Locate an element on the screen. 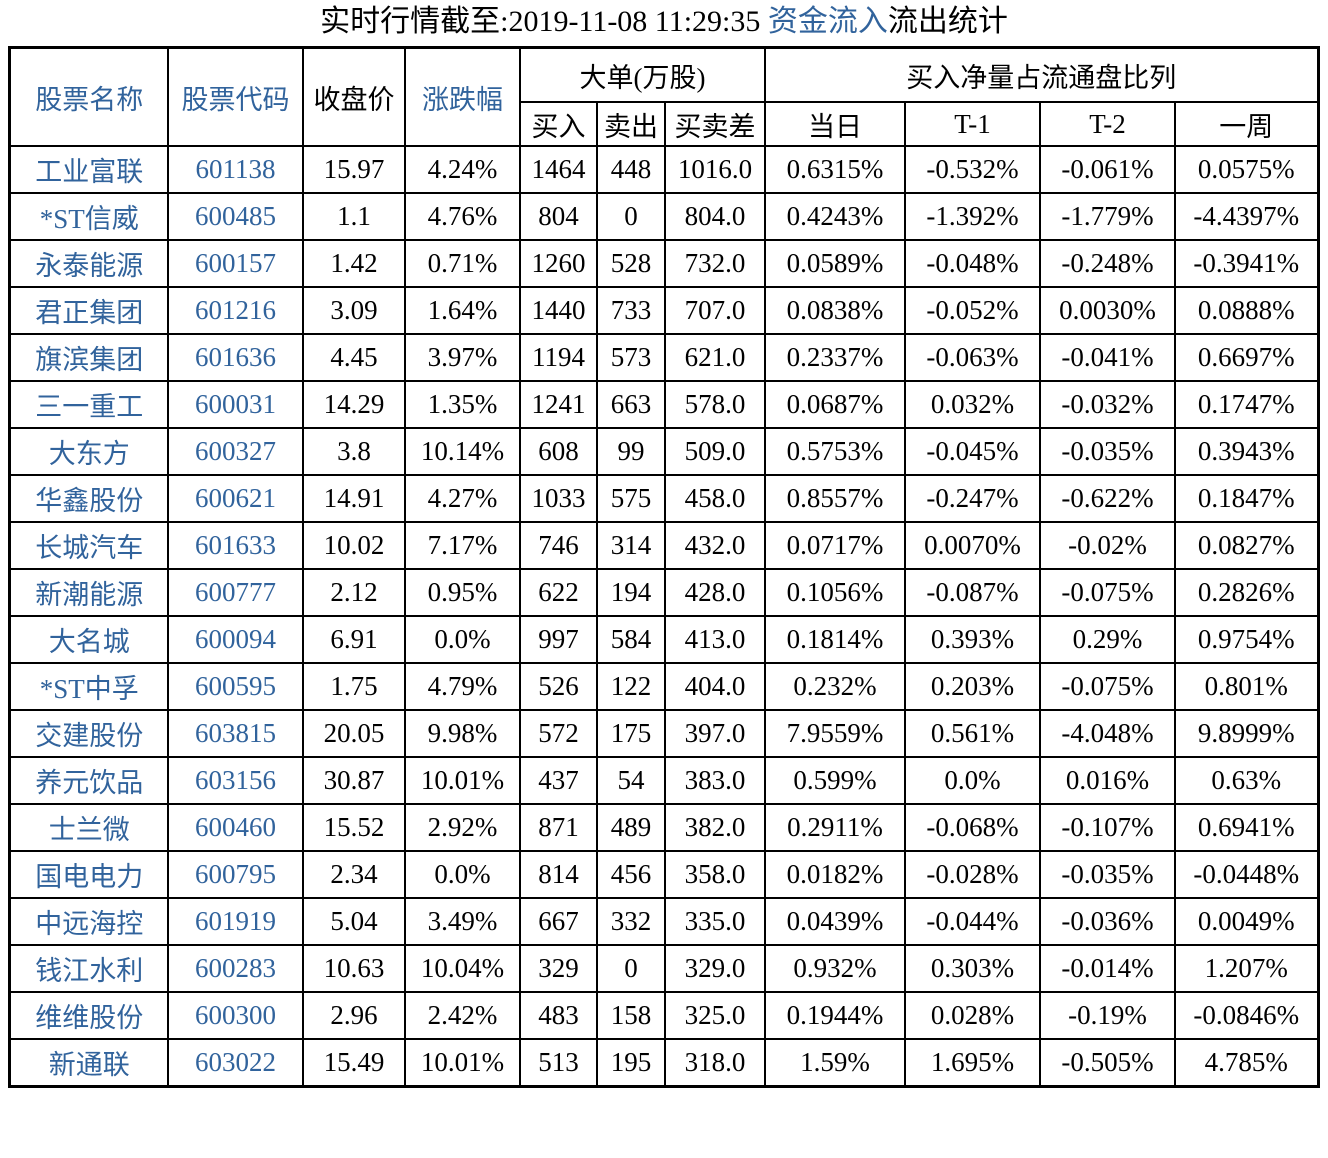  t1-cell: 0.0% is located at coordinates (972, 780).